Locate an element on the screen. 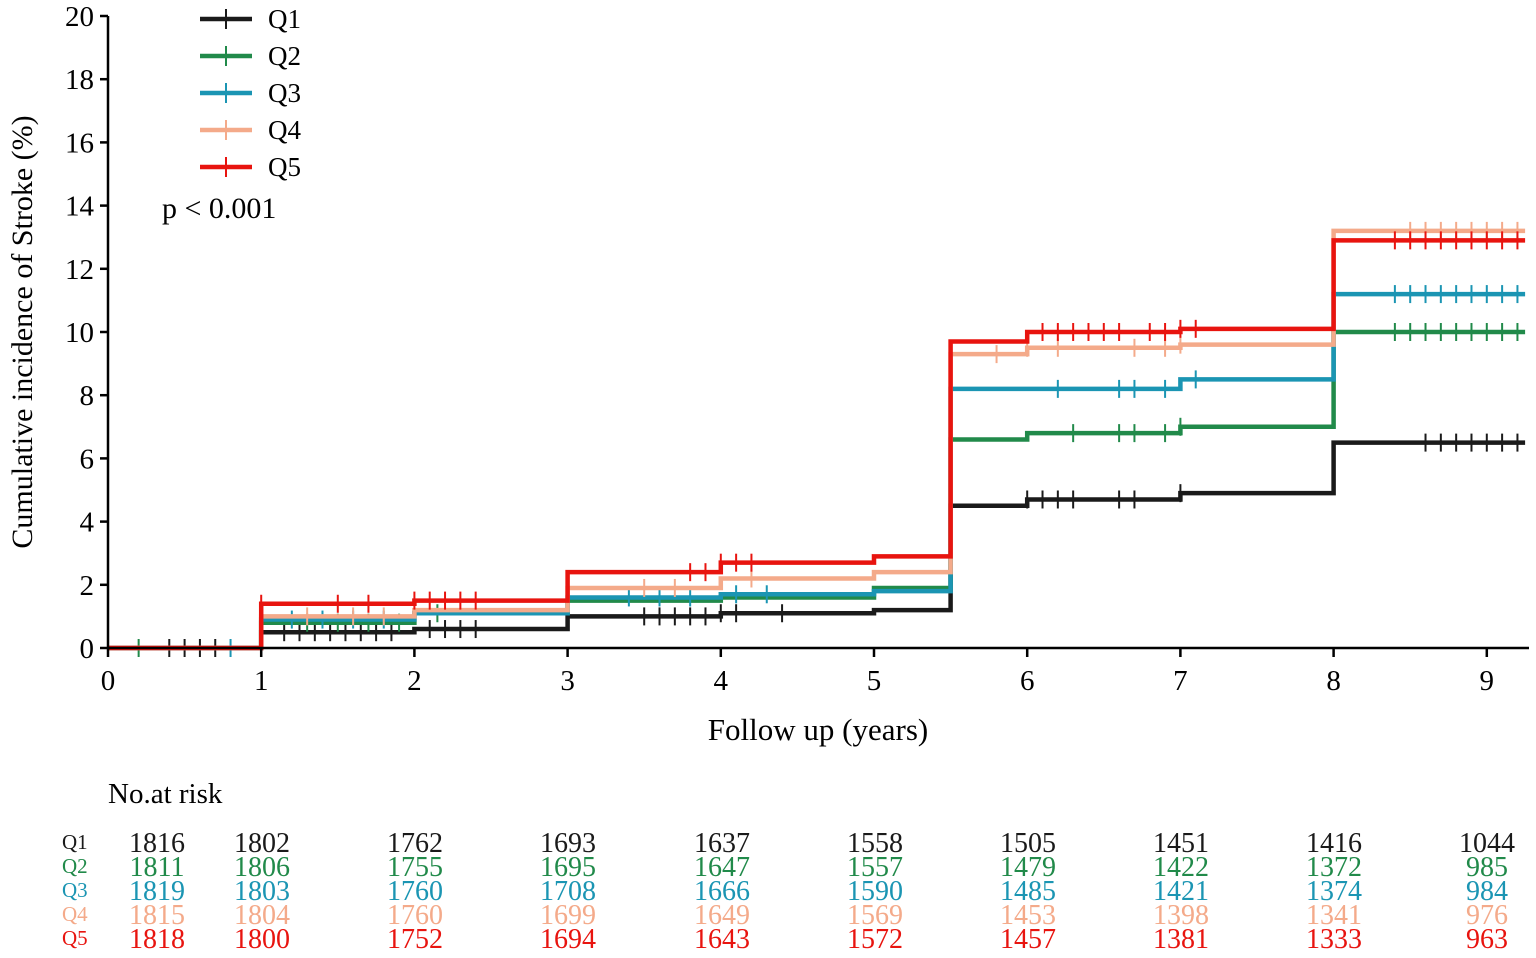 The height and width of the screenshot is (958, 1536). risk-value-q1-t8: 1416 is located at coordinates (1334, 843).